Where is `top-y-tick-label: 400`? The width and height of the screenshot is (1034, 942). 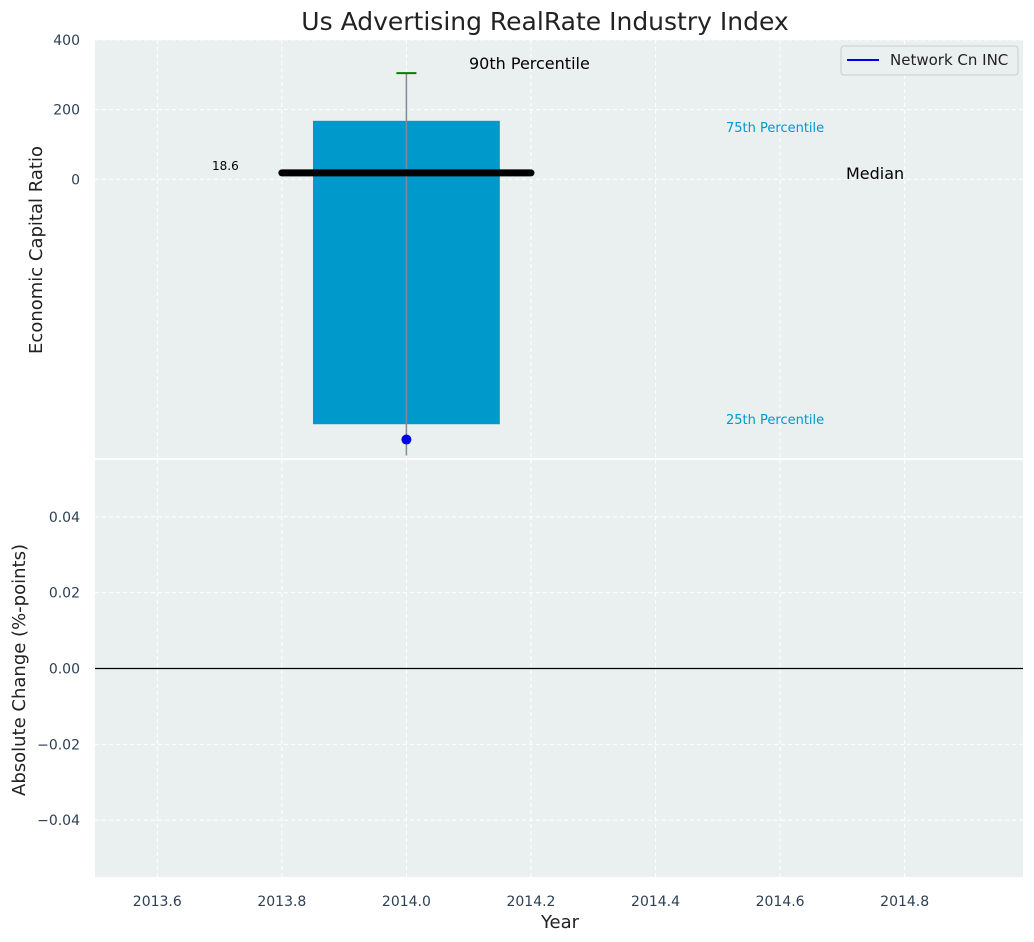 top-y-tick-label: 400 is located at coordinates (66, 41).